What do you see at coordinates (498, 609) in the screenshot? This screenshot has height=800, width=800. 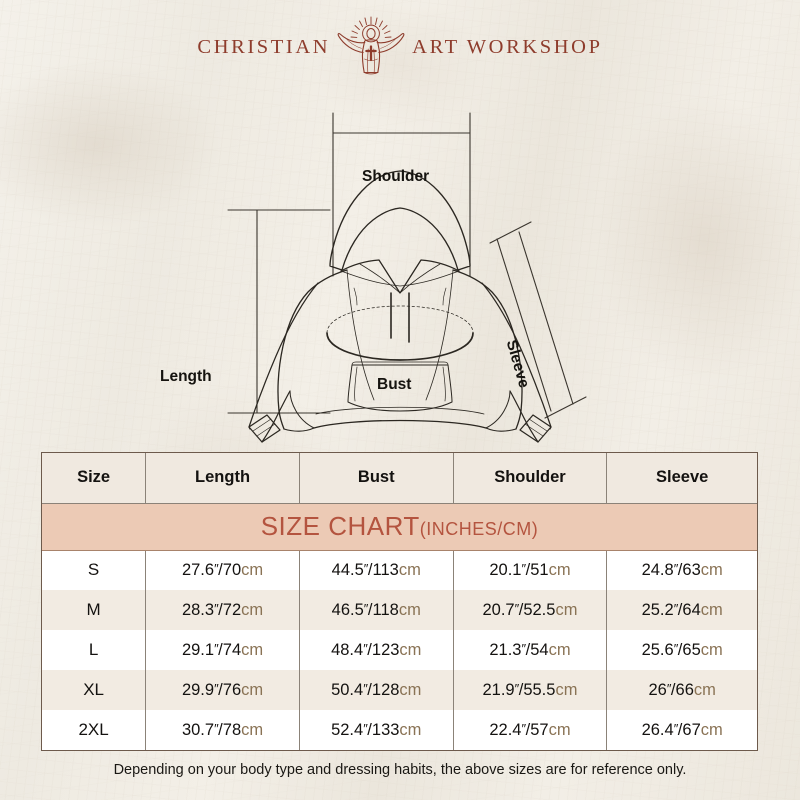 I see `value-inches: 20.7` at bounding box center [498, 609].